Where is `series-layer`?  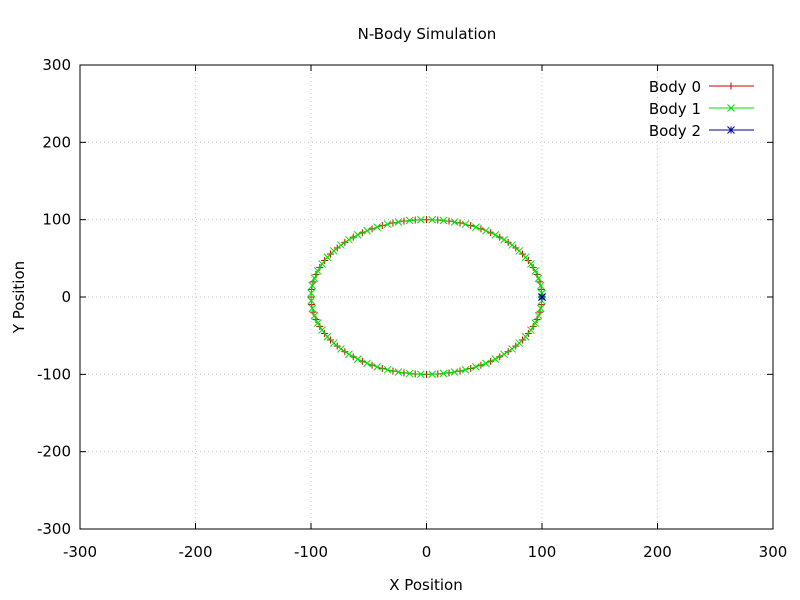 series-layer is located at coordinates (426, 297).